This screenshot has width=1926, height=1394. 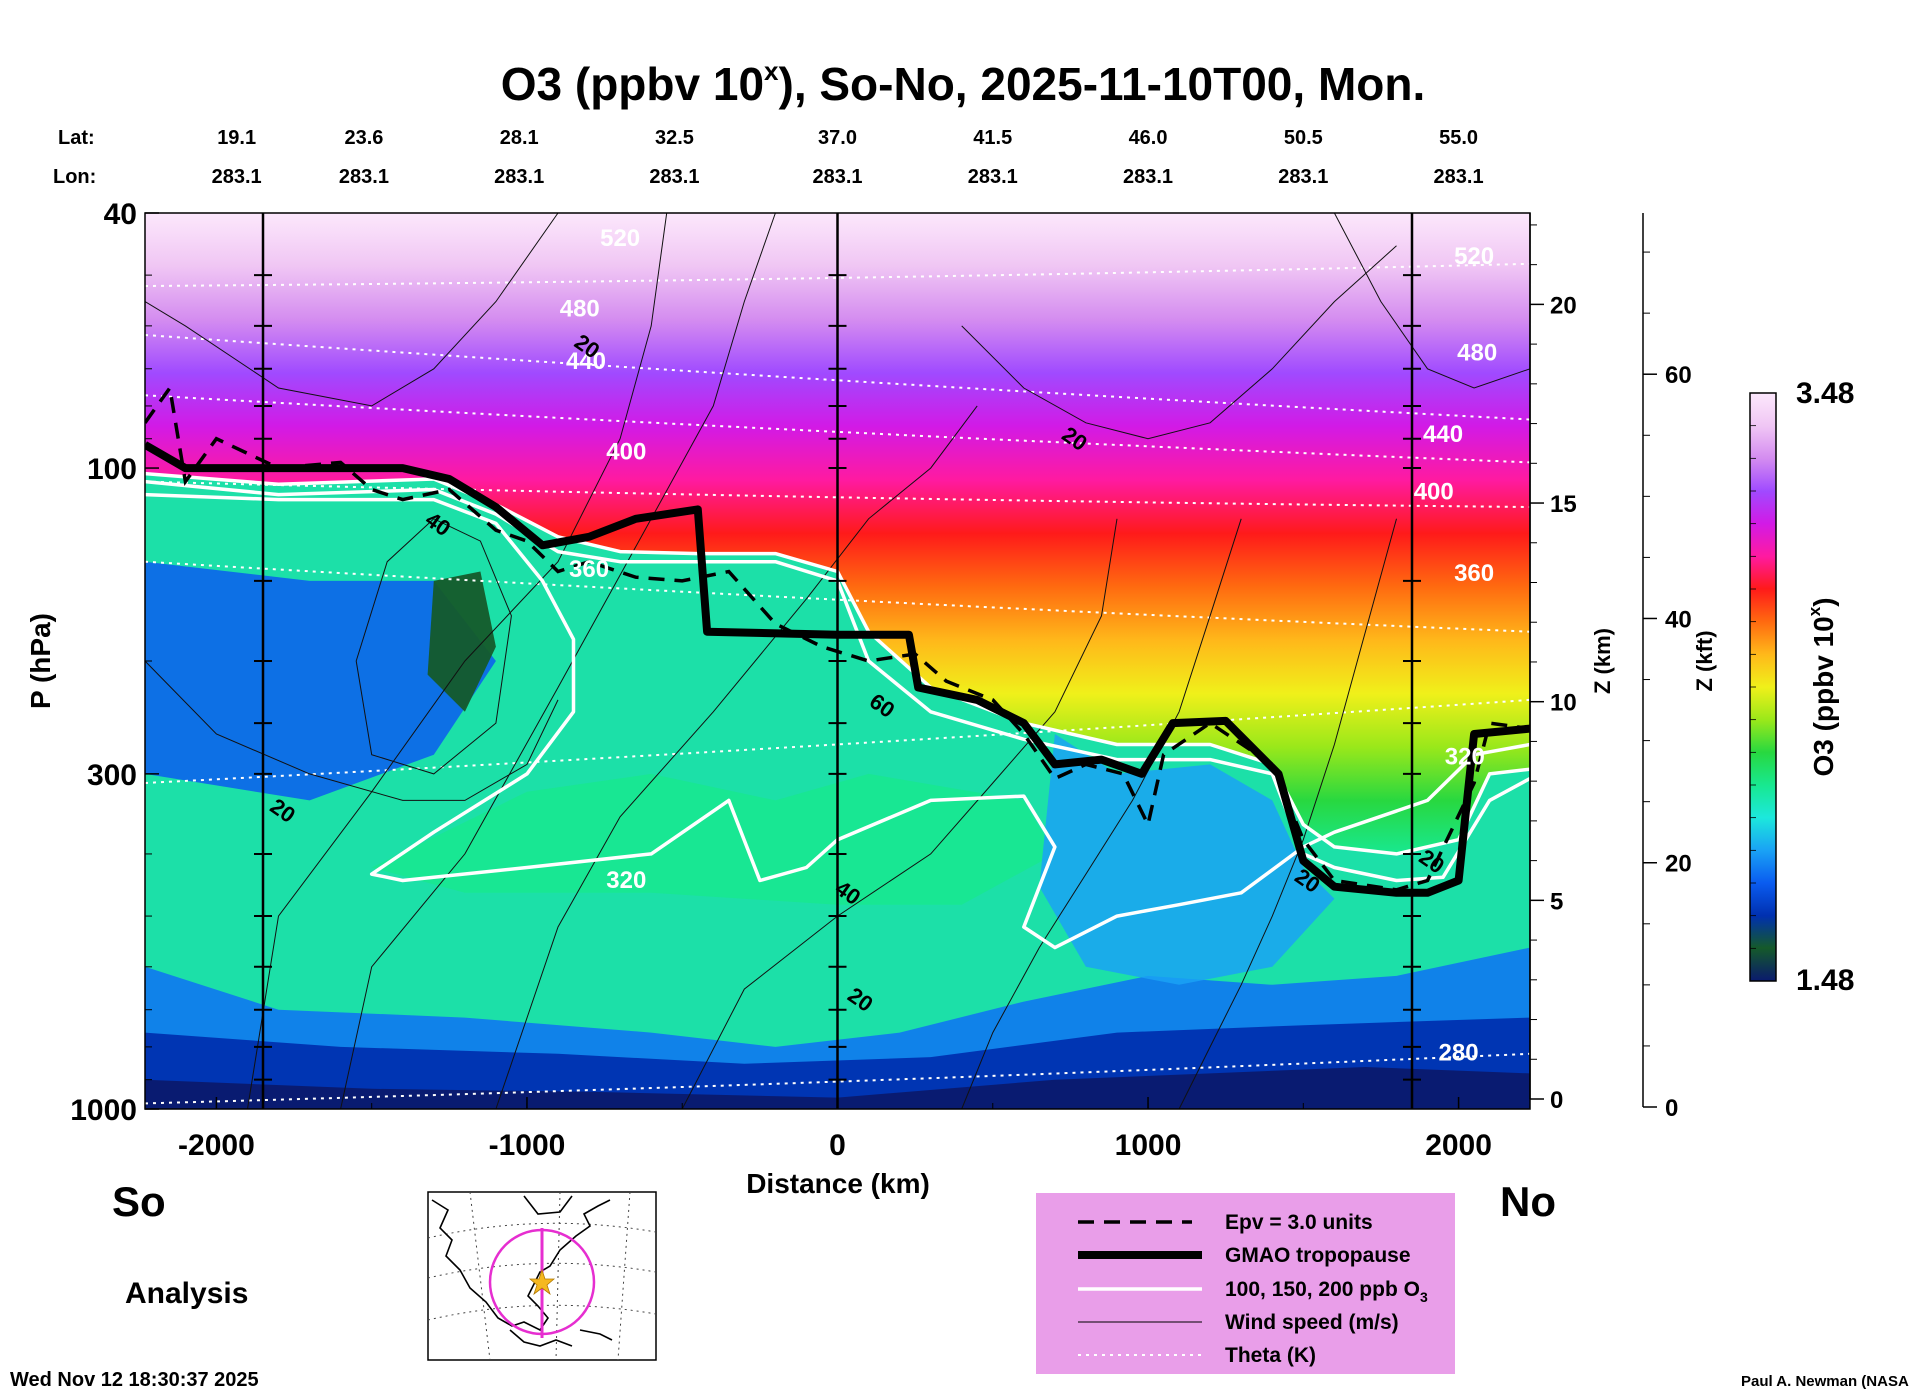 I want to click on z-km-title: Z (km), so click(x=1602, y=661).